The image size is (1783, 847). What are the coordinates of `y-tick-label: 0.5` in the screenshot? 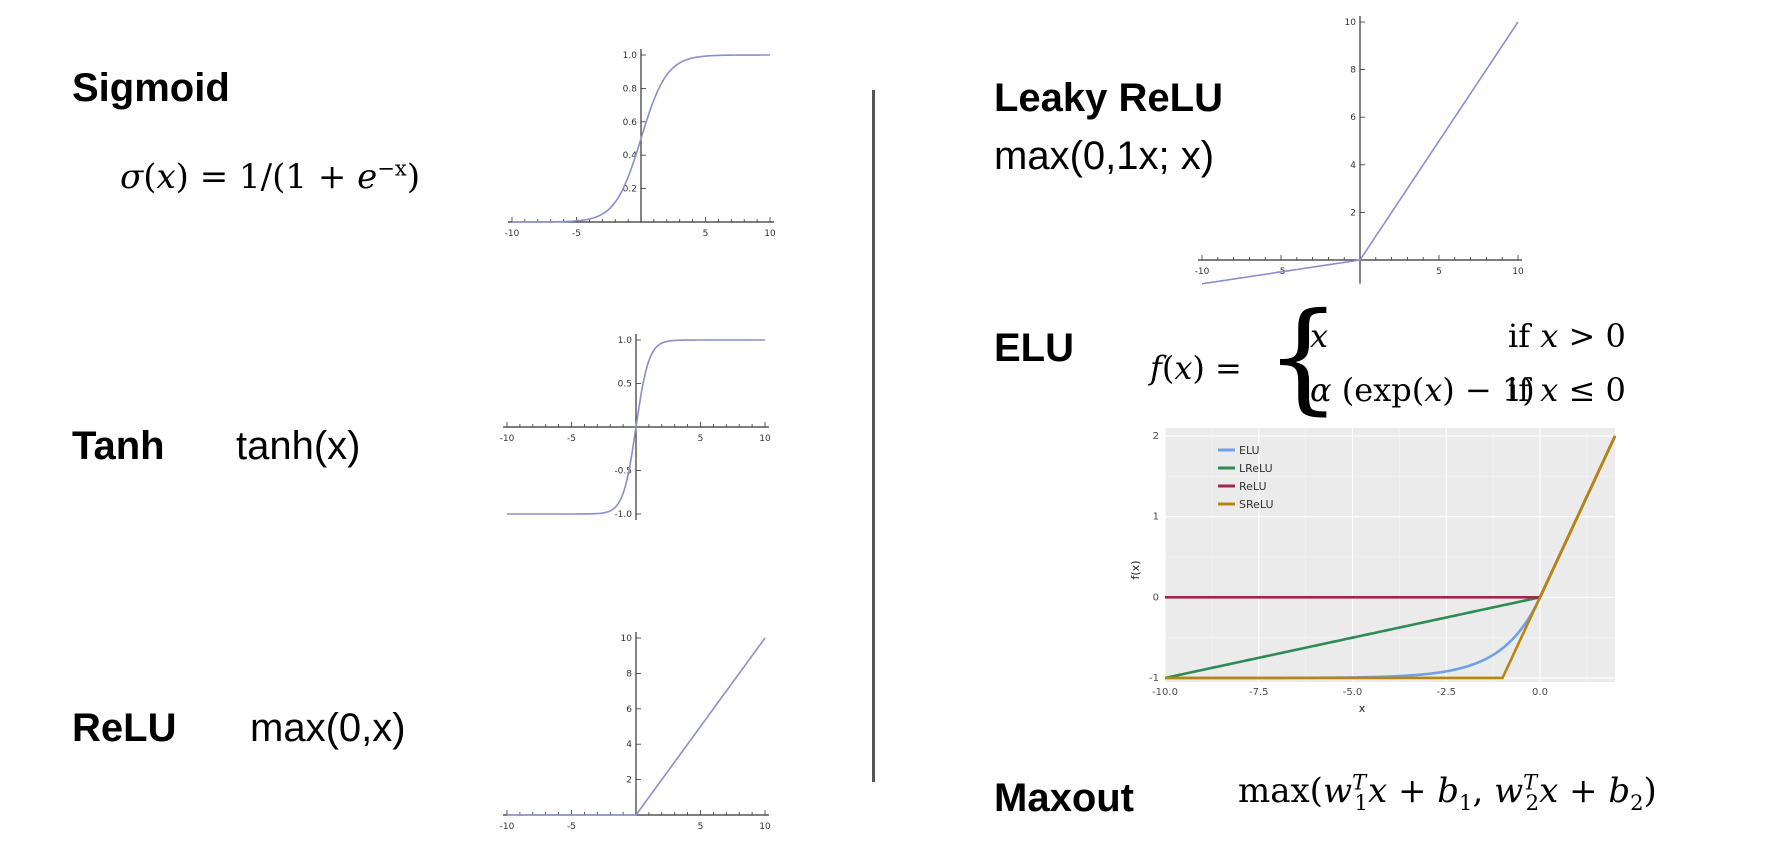 It's located at (625, 385).